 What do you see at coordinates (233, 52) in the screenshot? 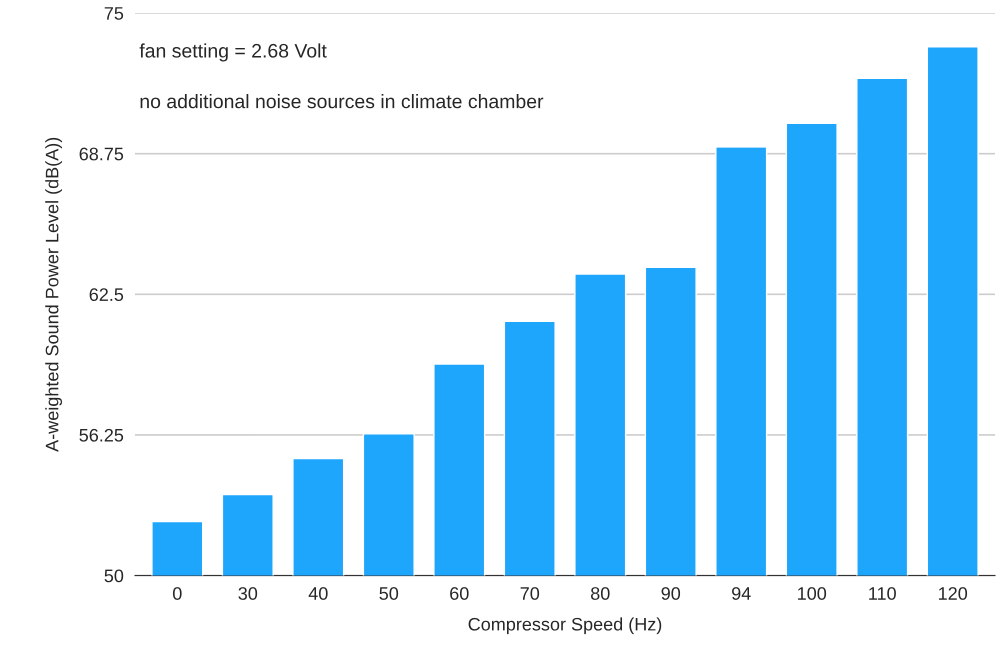
I see `annotation: fan setting = 2.68 Volt` at bounding box center [233, 52].